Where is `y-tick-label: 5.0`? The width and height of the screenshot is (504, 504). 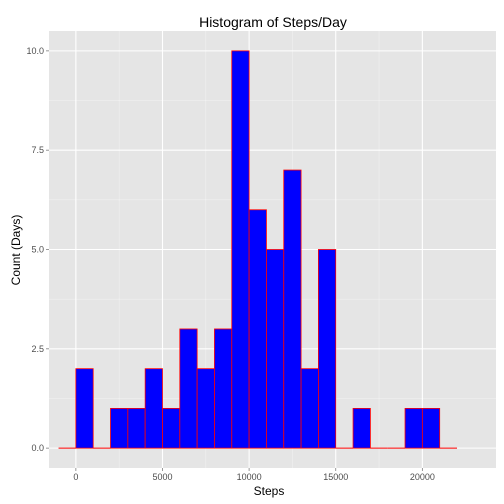
y-tick-label: 5.0 is located at coordinates (37, 250).